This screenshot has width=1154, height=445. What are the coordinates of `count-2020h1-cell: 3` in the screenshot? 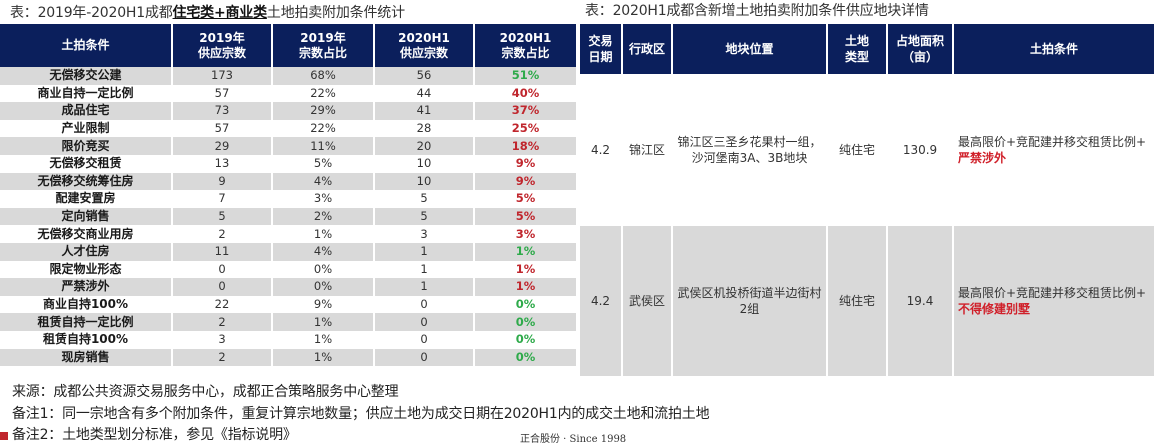 It's located at (424, 234).